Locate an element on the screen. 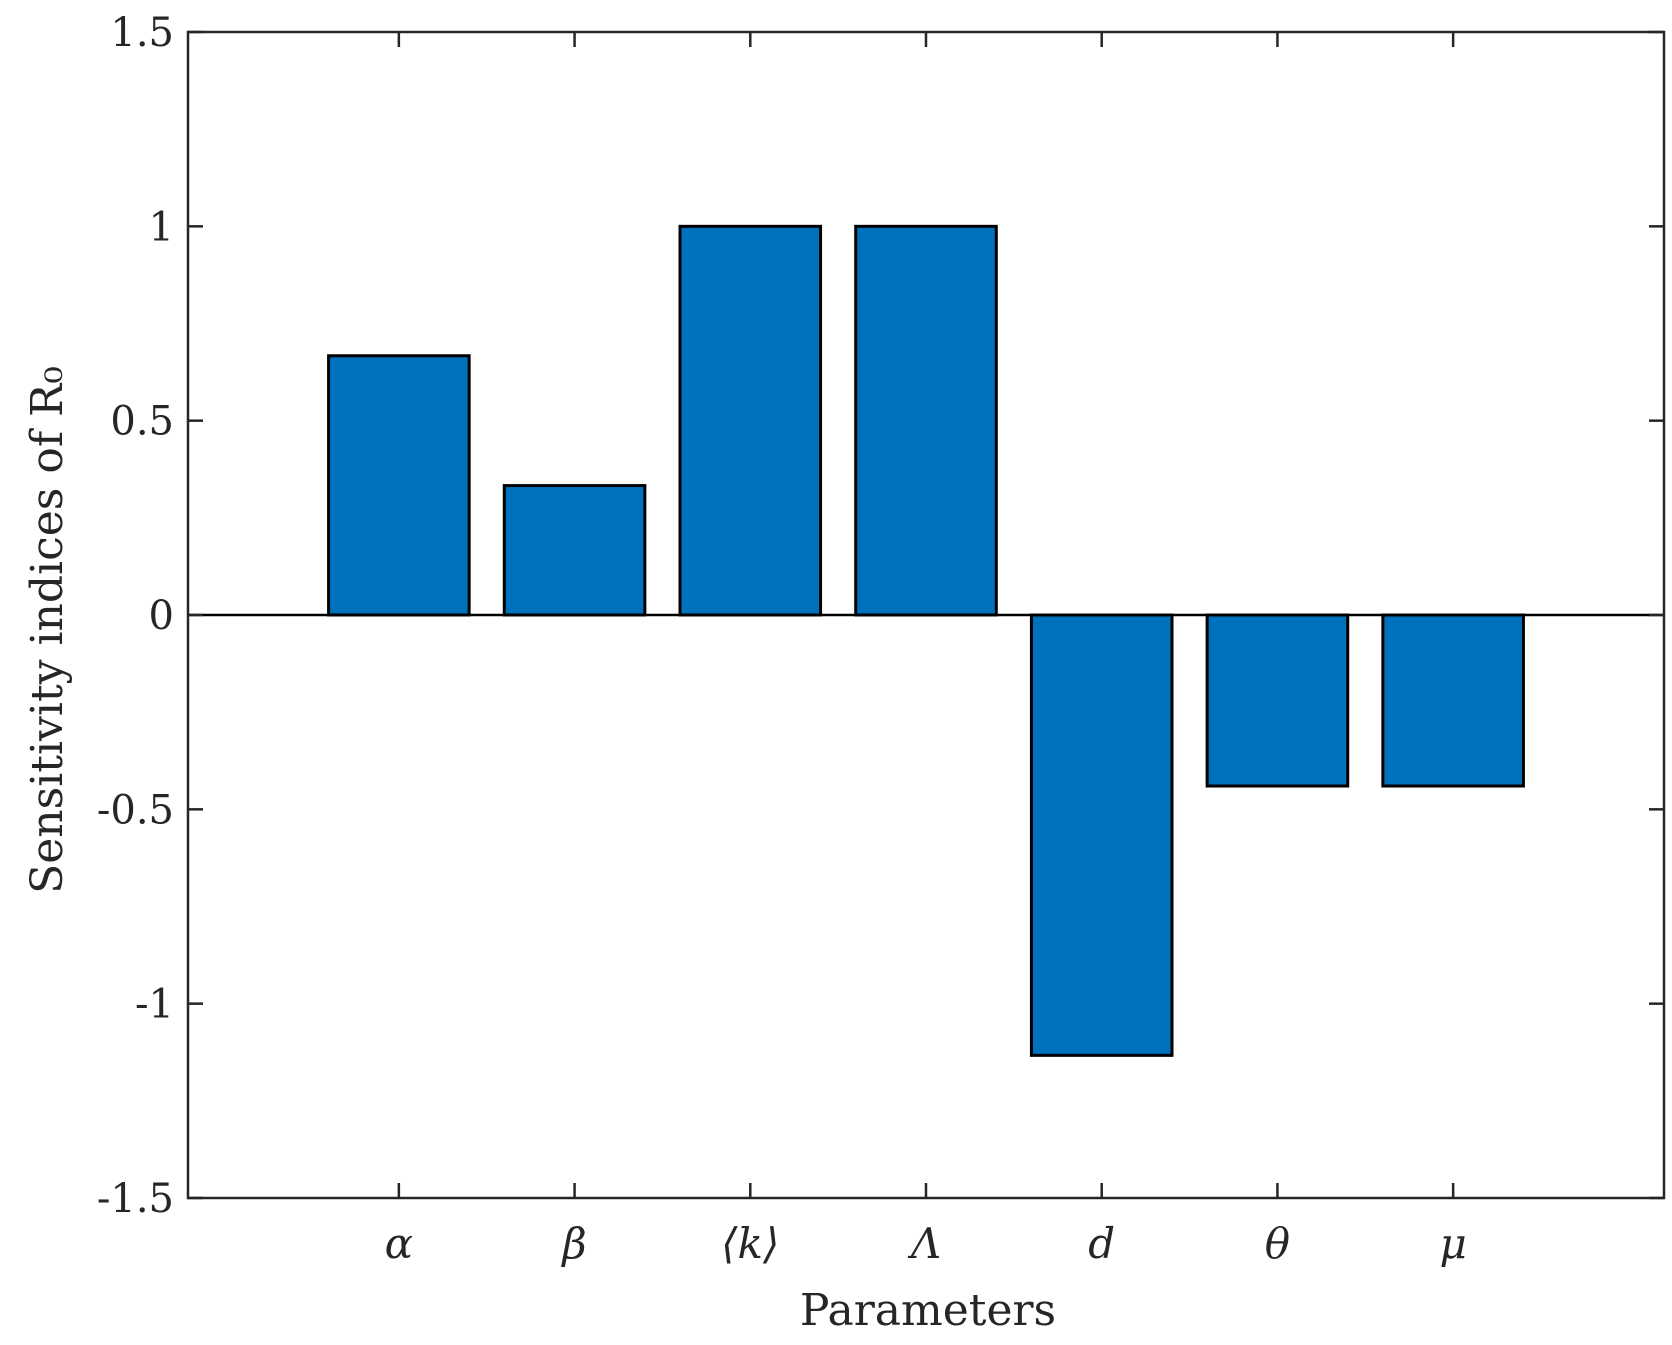 This screenshot has height=1345, width=1672. x-tick-label: d is located at coordinates (1101, 1243).